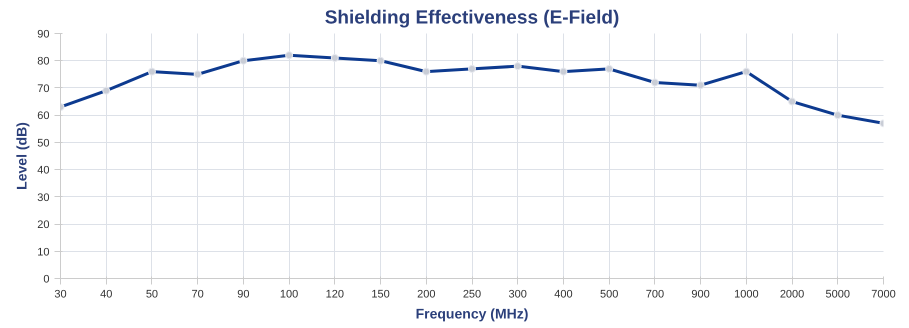 The height and width of the screenshot is (328, 909). What do you see at coordinates (43, 198) in the screenshot?
I see `y-tick-label: 30` at bounding box center [43, 198].